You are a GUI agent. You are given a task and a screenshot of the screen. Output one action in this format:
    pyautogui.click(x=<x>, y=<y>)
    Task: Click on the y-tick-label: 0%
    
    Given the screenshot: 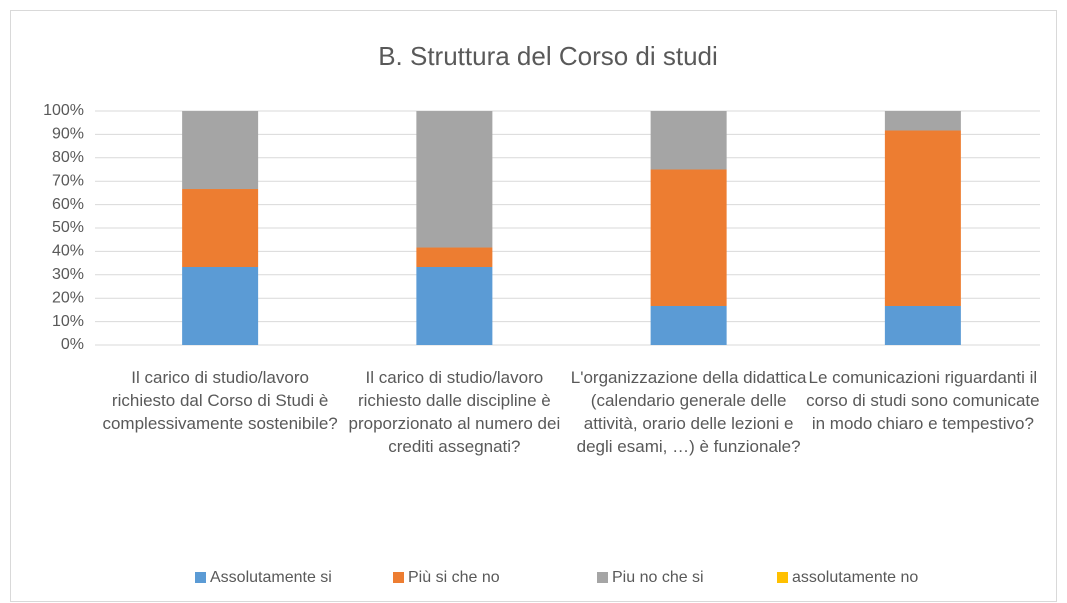 What is the action you would take?
    pyautogui.click(x=72, y=344)
    